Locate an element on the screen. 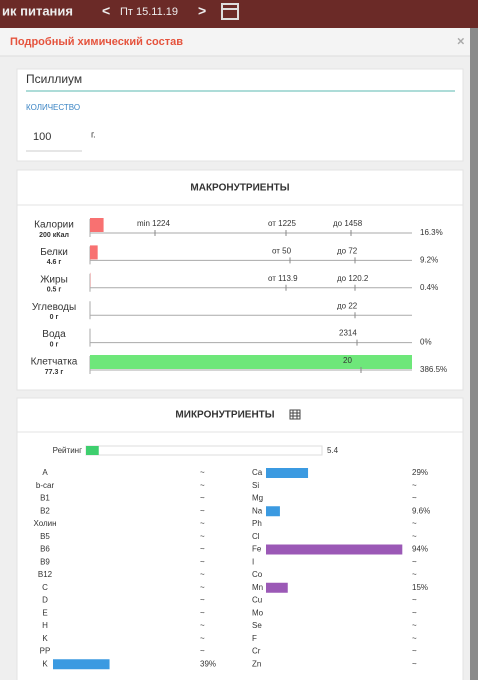 Image resolution: width=478 pixels, height=685 pixels. nutrient-amount: 77.3 г is located at coordinates (54, 372).